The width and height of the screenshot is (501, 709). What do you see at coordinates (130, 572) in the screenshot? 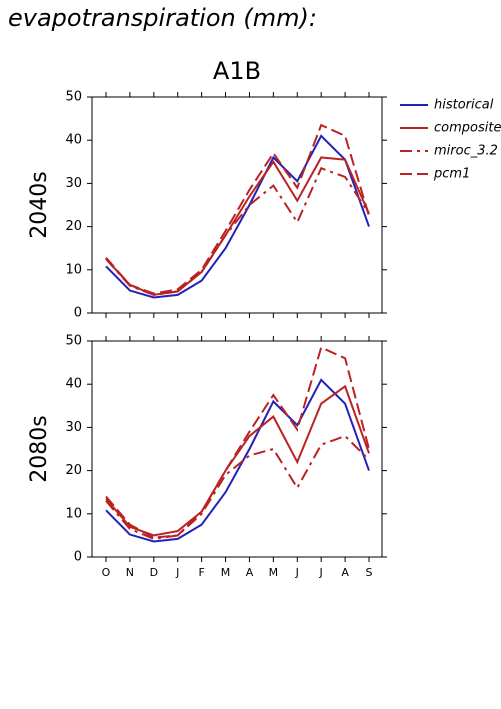
I see `x-tick-label: N` at bounding box center [130, 572].